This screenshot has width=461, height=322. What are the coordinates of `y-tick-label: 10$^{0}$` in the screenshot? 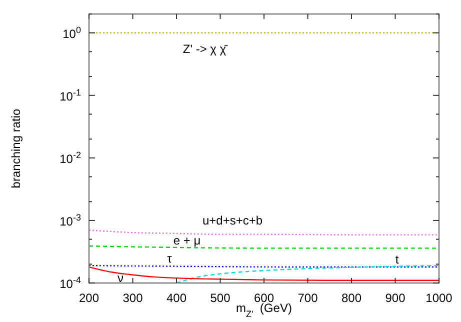 It's located at (71, 32).